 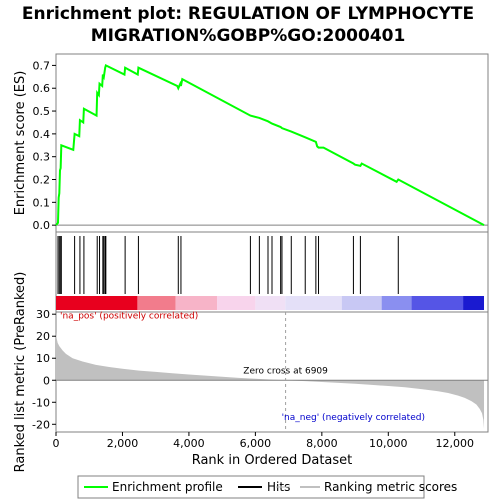 I want to click on legend-label-ranking: Ranking metric scores, so click(x=390, y=487).